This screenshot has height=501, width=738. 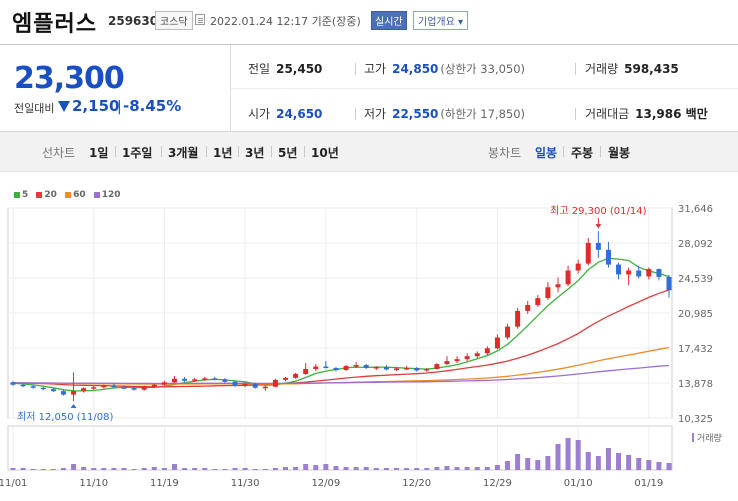 What do you see at coordinates (598, 211) in the screenshot?
I see `max-price-annotation: 최고 29,300 (01/14)` at bounding box center [598, 211].